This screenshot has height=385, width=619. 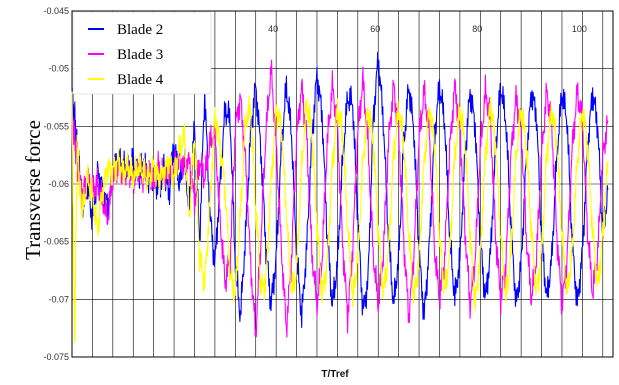 I want to click on legend-label-blade-4: Blade 4, so click(x=140, y=80).